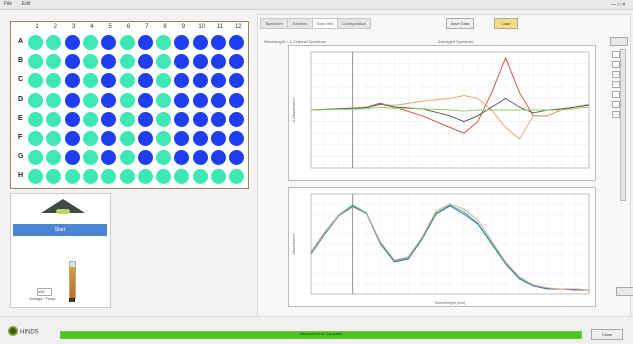  I want to click on side-settings-button, so click(619, 41).